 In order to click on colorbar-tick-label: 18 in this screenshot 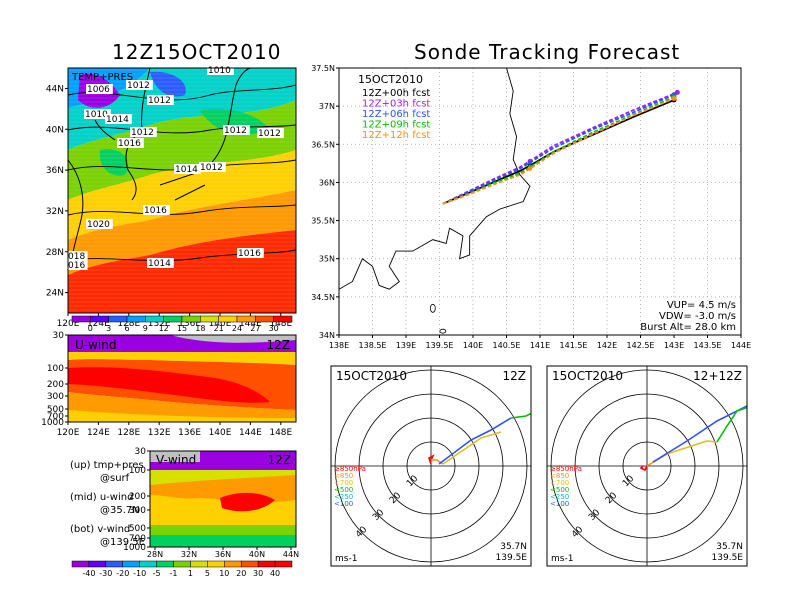, I will do `click(200, 328)`.